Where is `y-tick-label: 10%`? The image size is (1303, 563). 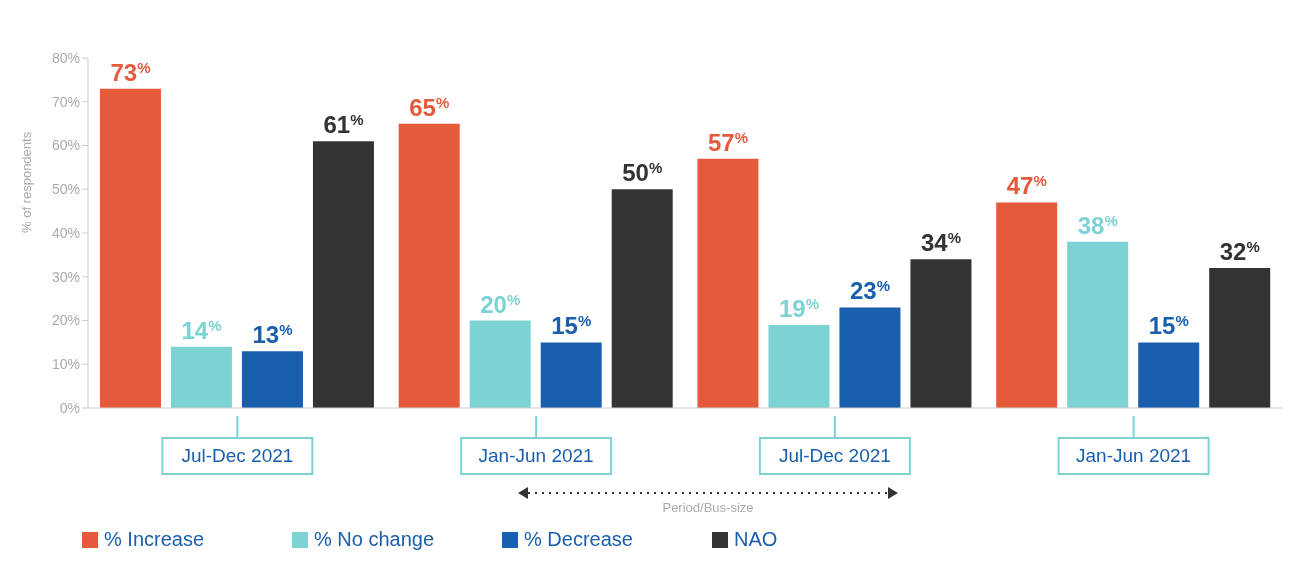
y-tick-label: 10% is located at coordinates (65, 364).